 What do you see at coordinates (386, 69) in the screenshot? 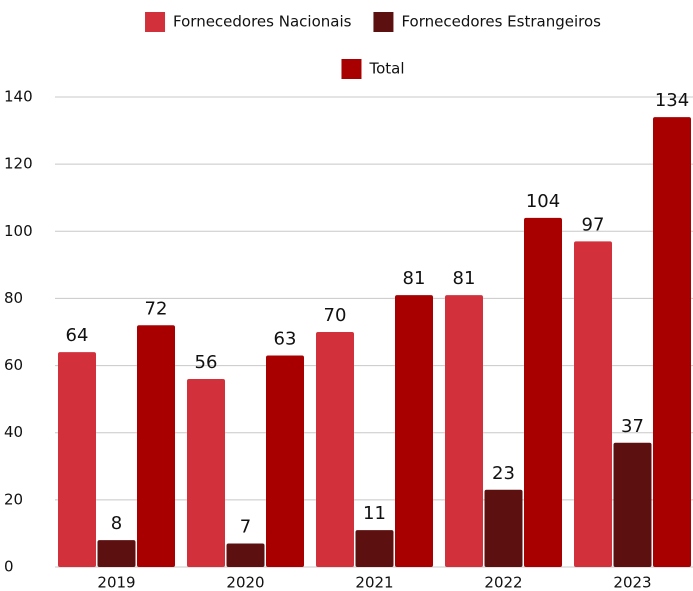
I see `legend-label: Total` at bounding box center [386, 69].